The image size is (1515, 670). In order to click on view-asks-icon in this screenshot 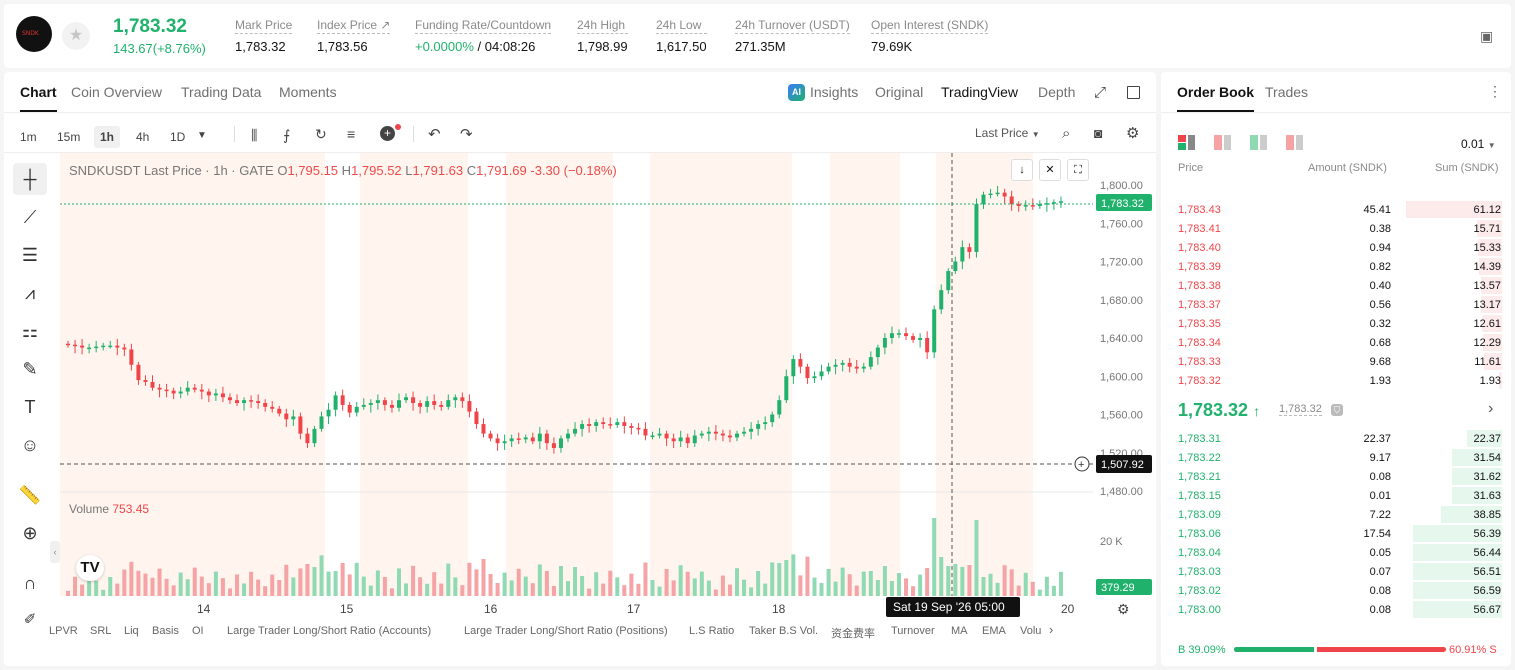, I will do `click(1223, 142)`.